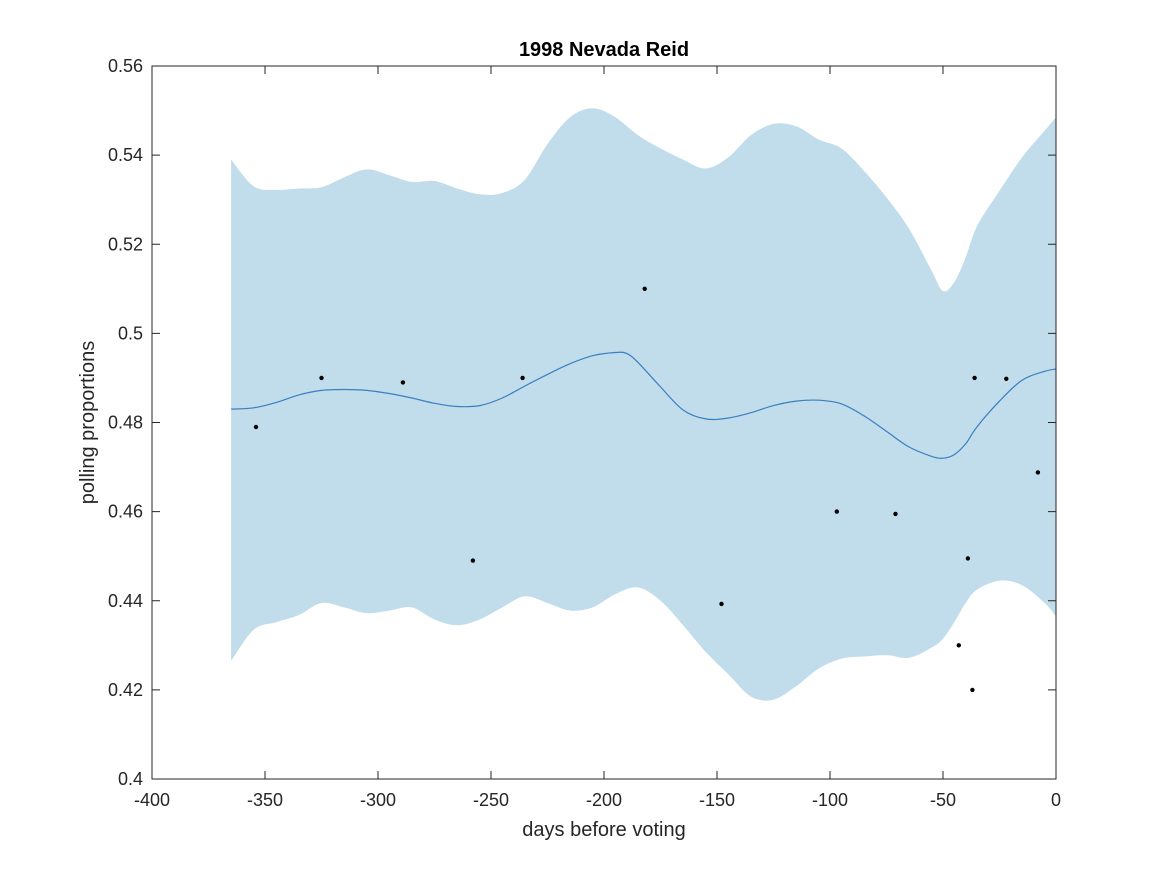  I want to click on x-tick-label: -100, so click(830, 800).